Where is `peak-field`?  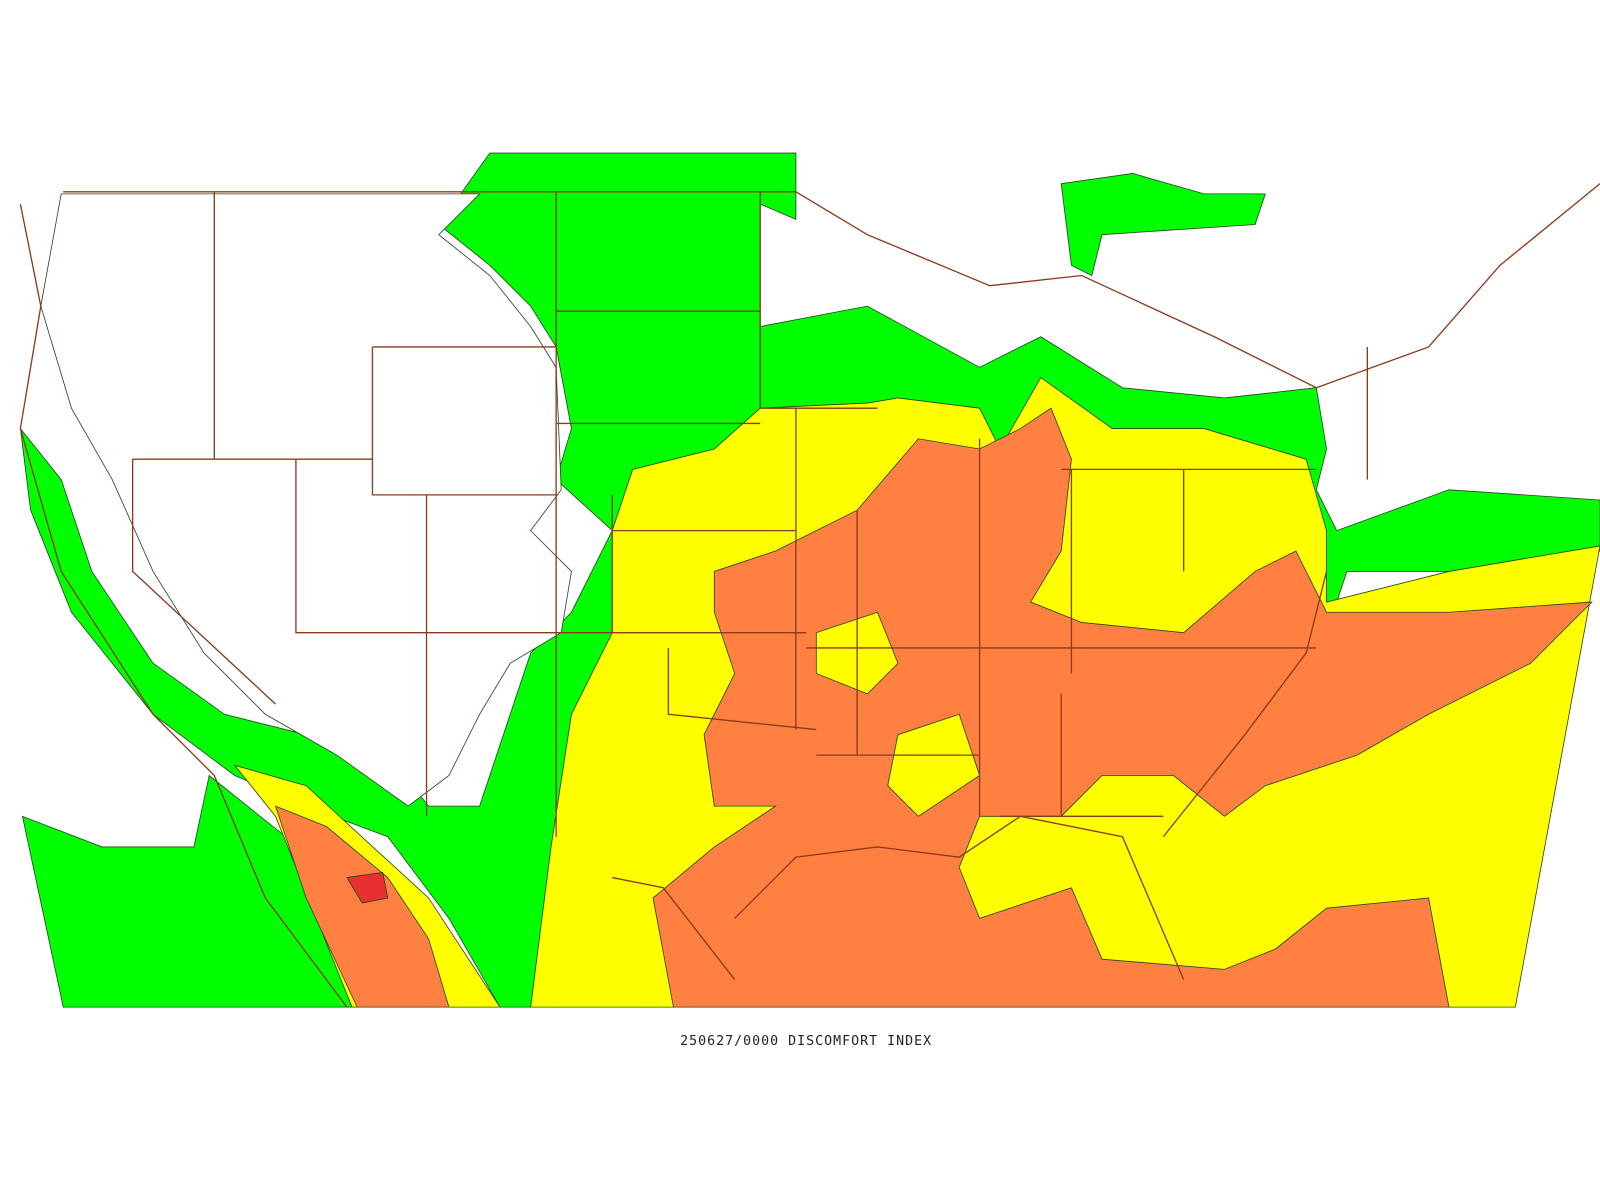
peak-field is located at coordinates (367, 887).